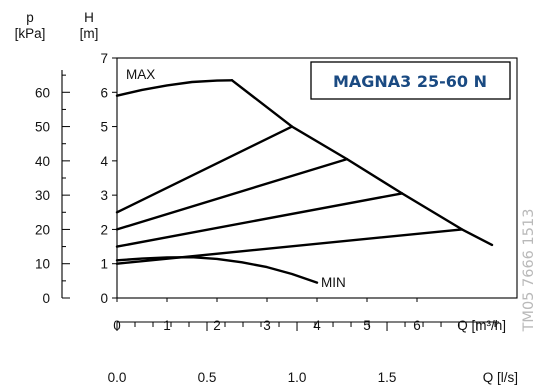 Image resolution: width=540 pixels, height=385 pixels. Describe the element at coordinates (42, 229) in the screenshot. I see `p-axis-tick-label: 20` at that location.